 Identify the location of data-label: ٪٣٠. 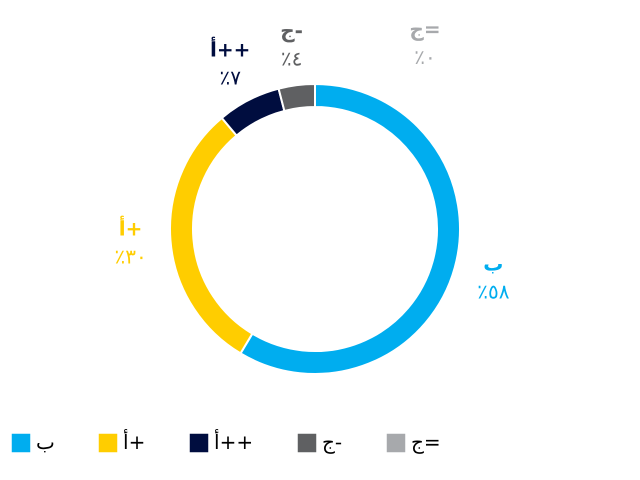
(130, 256).